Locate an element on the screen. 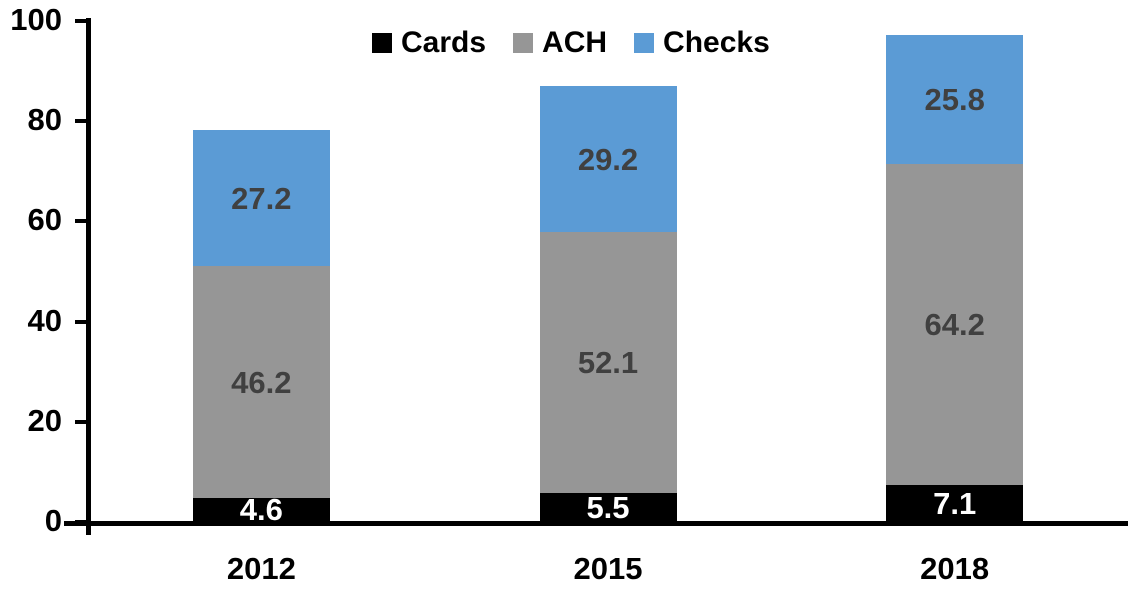 The image size is (1134, 599). data-label-checks-2018: 25.8 is located at coordinates (954, 99).